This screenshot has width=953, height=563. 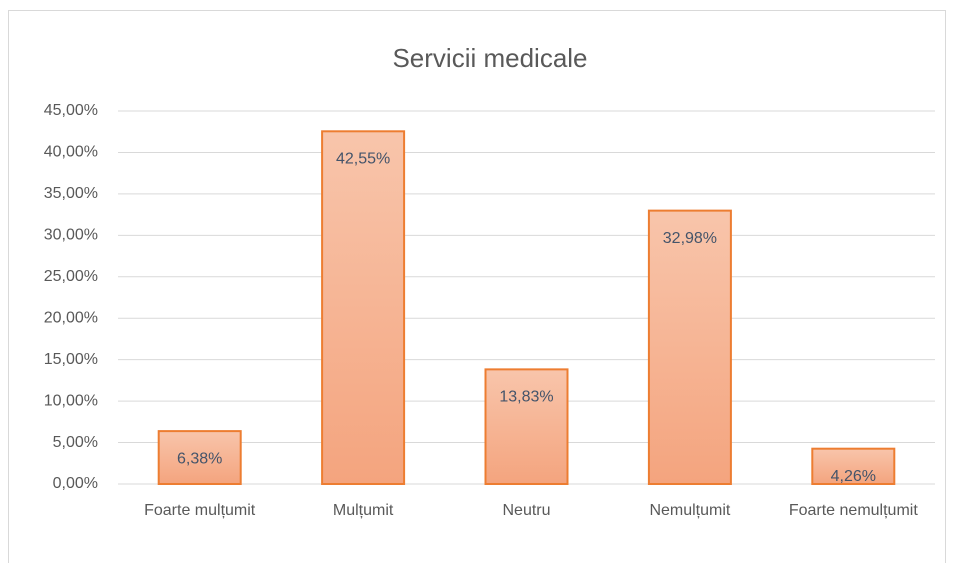 I want to click on y-tick-label: 20,00%, so click(x=71, y=317).